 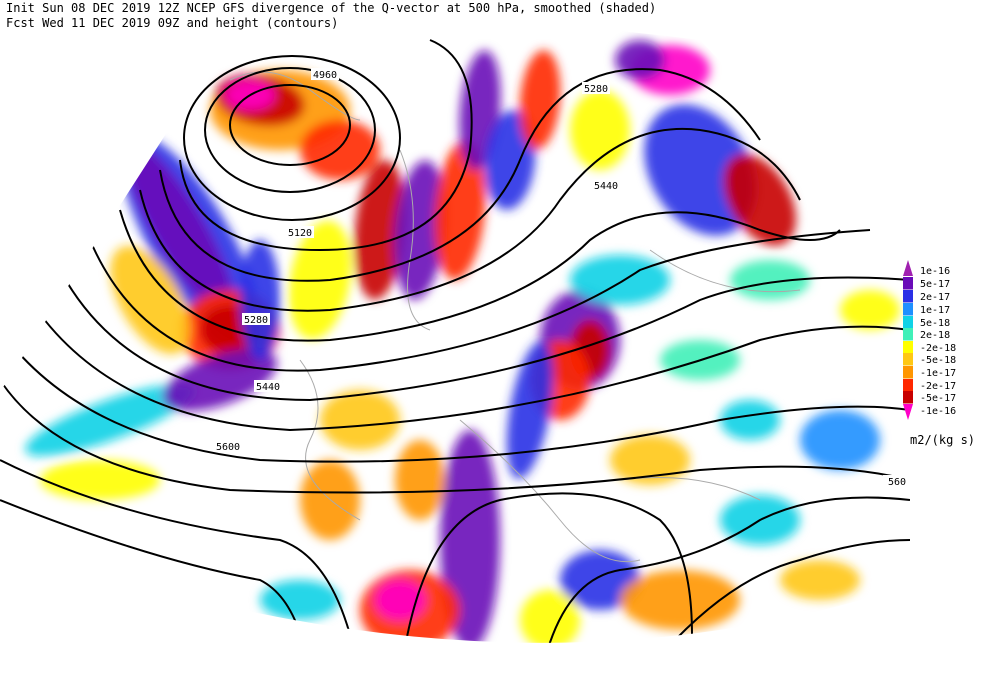 I want to click on legend-label: -5e-18, so click(x=938, y=360).